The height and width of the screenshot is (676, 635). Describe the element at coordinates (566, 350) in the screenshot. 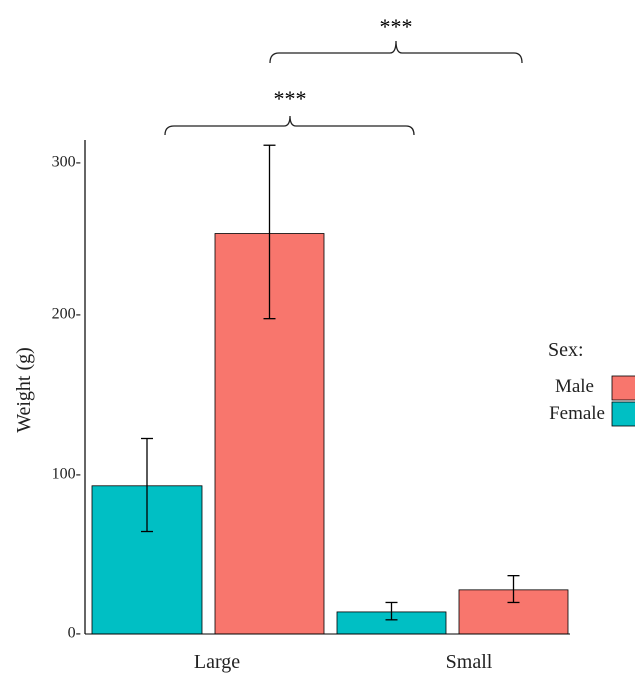

I see `legend-title: Sex:` at that location.